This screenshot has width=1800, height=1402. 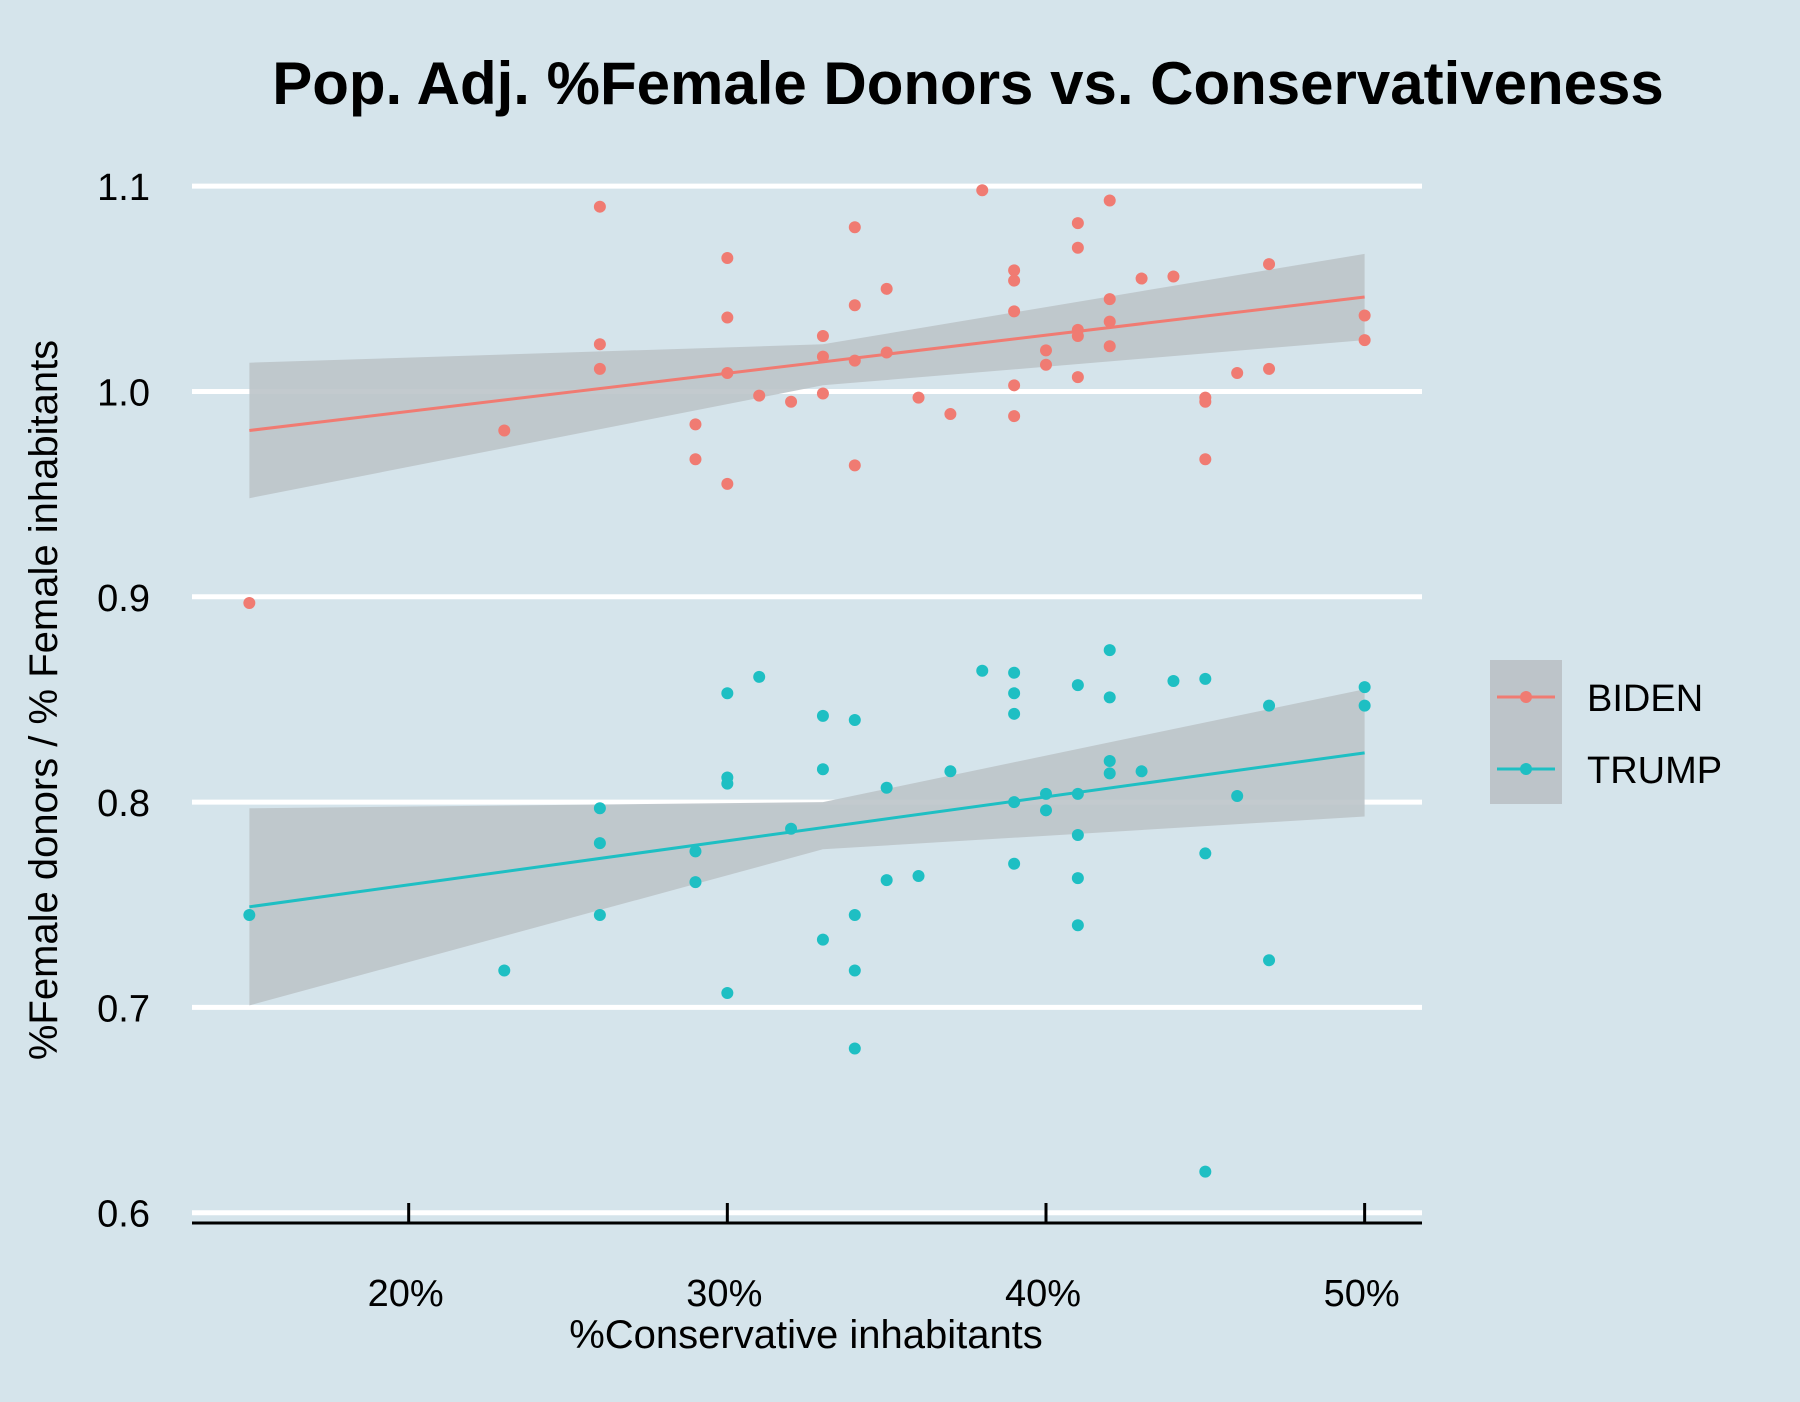 What do you see at coordinates (123, 393) in the screenshot?
I see `y-tick-label: 1.0` at bounding box center [123, 393].